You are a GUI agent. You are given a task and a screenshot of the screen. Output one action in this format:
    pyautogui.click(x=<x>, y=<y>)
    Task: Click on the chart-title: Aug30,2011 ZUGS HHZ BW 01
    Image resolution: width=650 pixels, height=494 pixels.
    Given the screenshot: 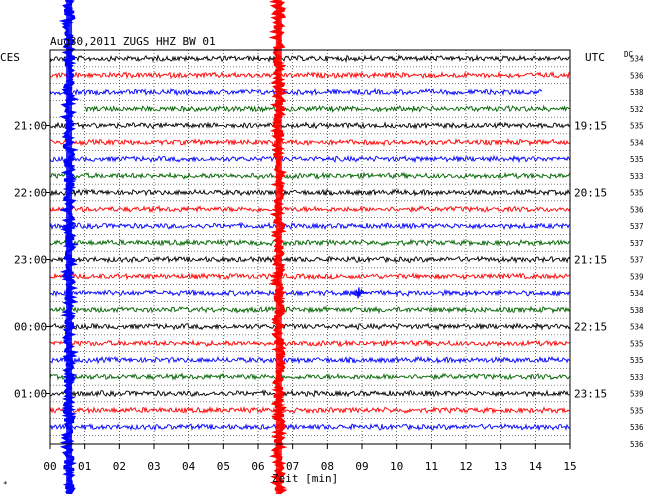 What is the action you would take?
    pyautogui.click(x=133, y=41)
    